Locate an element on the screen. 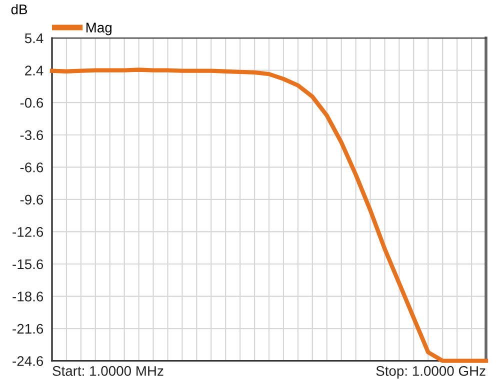 The height and width of the screenshot is (388, 500). y-tick-label: -21.6 is located at coordinates (28, 329).